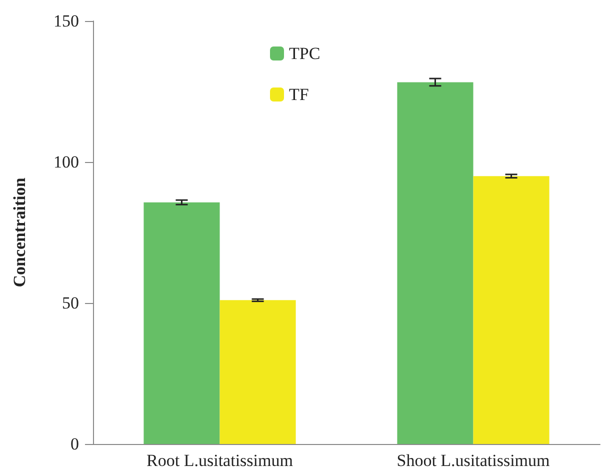  What do you see at coordinates (66, 21) in the screenshot?
I see `y-tick-label: 150` at bounding box center [66, 21].